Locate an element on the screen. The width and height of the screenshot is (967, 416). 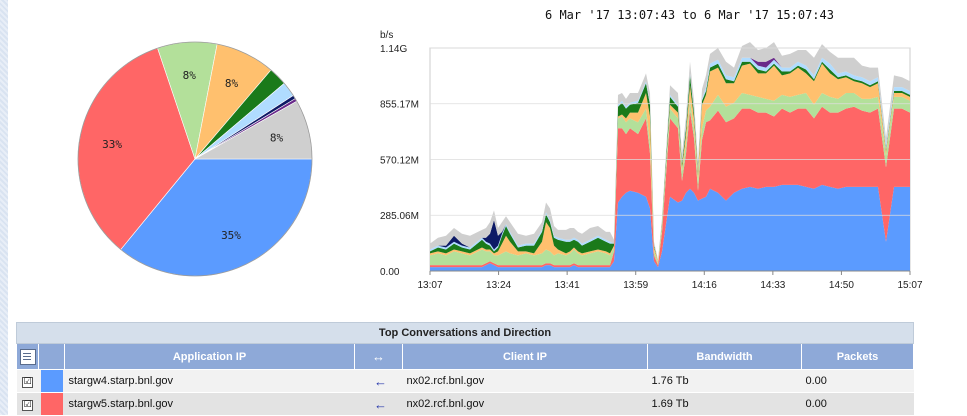
bandwidth-cell: 1.76 Tb is located at coordinates (724, 381).